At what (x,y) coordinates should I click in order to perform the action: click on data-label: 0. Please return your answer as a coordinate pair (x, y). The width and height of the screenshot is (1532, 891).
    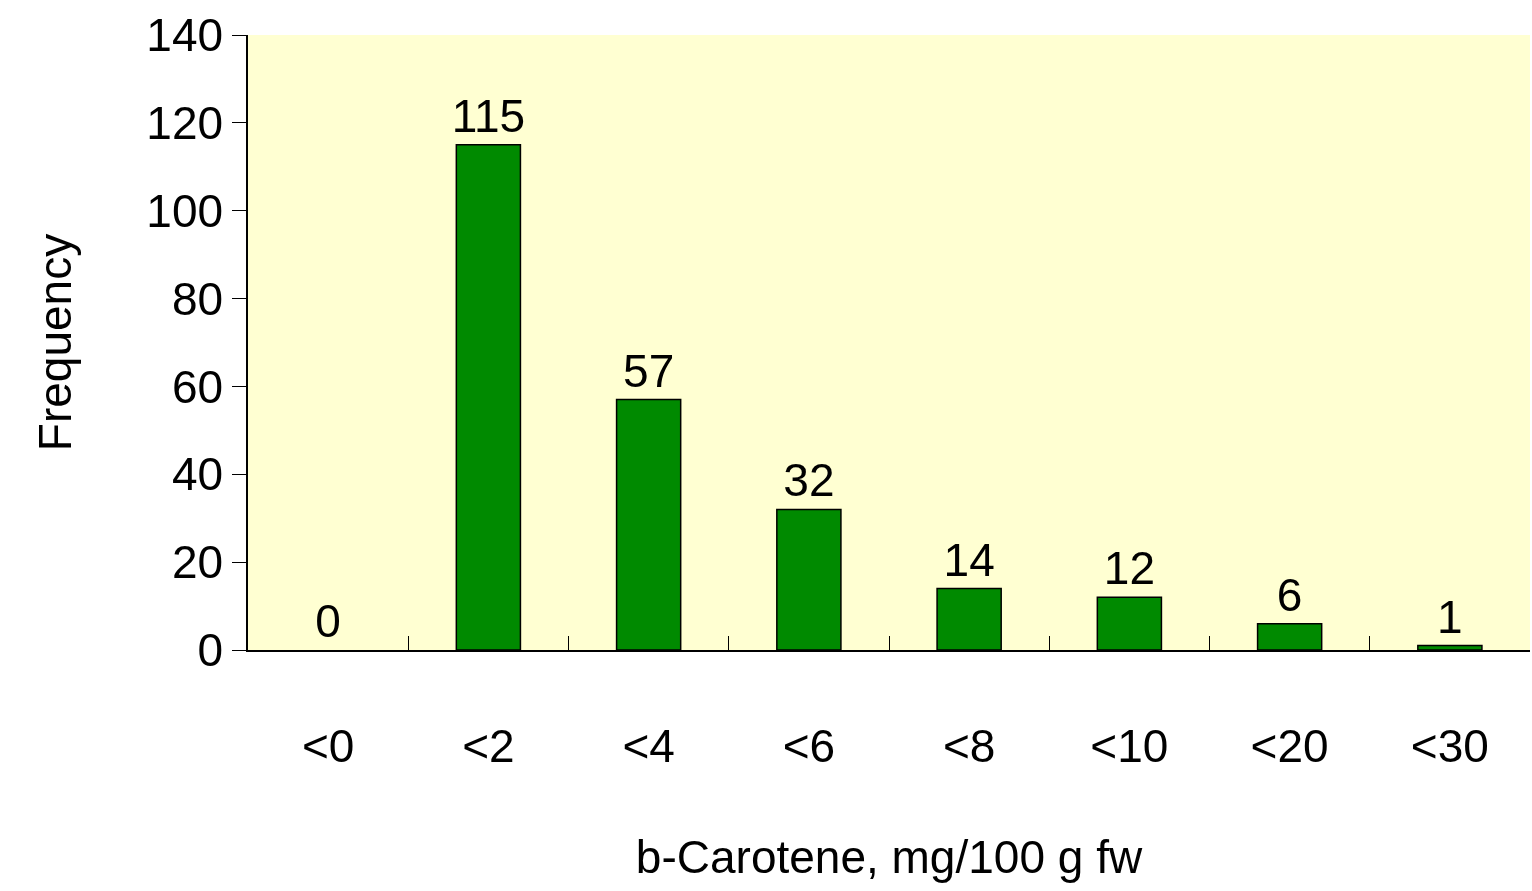
    Looking at the image, I should click on (328, 621).